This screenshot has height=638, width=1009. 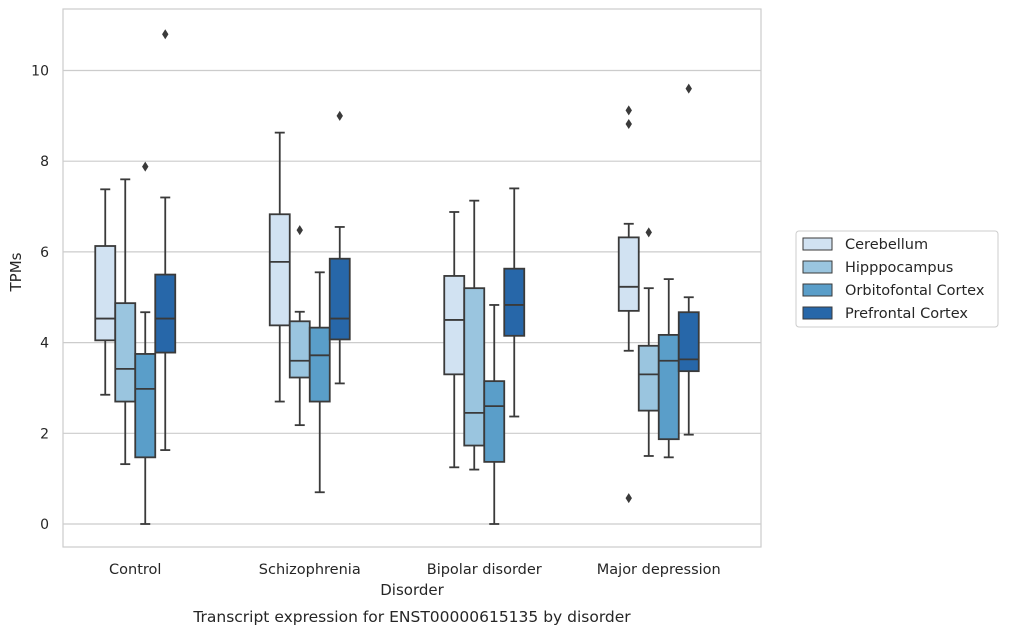 I want to click on x-axis-label: Disorder, so click(x=412, y=590).